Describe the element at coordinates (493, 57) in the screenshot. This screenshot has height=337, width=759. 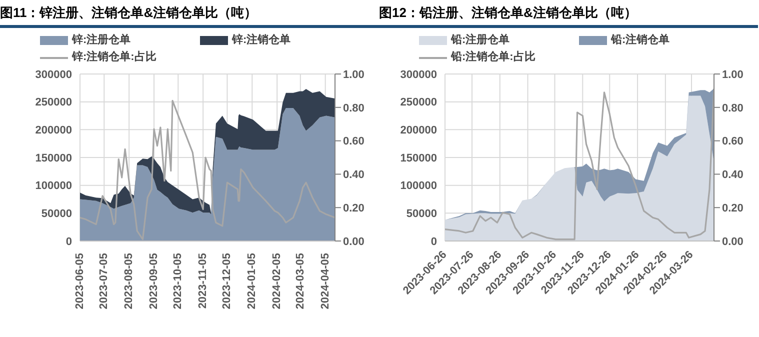
I see `legend-label: 铅:注销仓单:占比` at that location.